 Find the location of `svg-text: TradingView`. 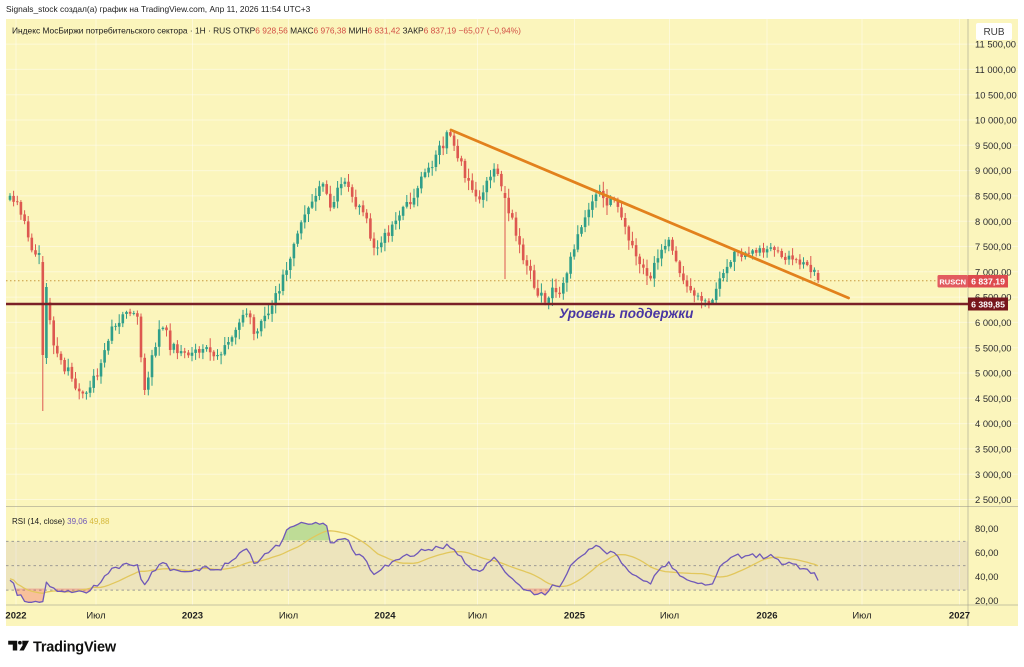

svg-text: TradingView is located at coordinates (75, 648).